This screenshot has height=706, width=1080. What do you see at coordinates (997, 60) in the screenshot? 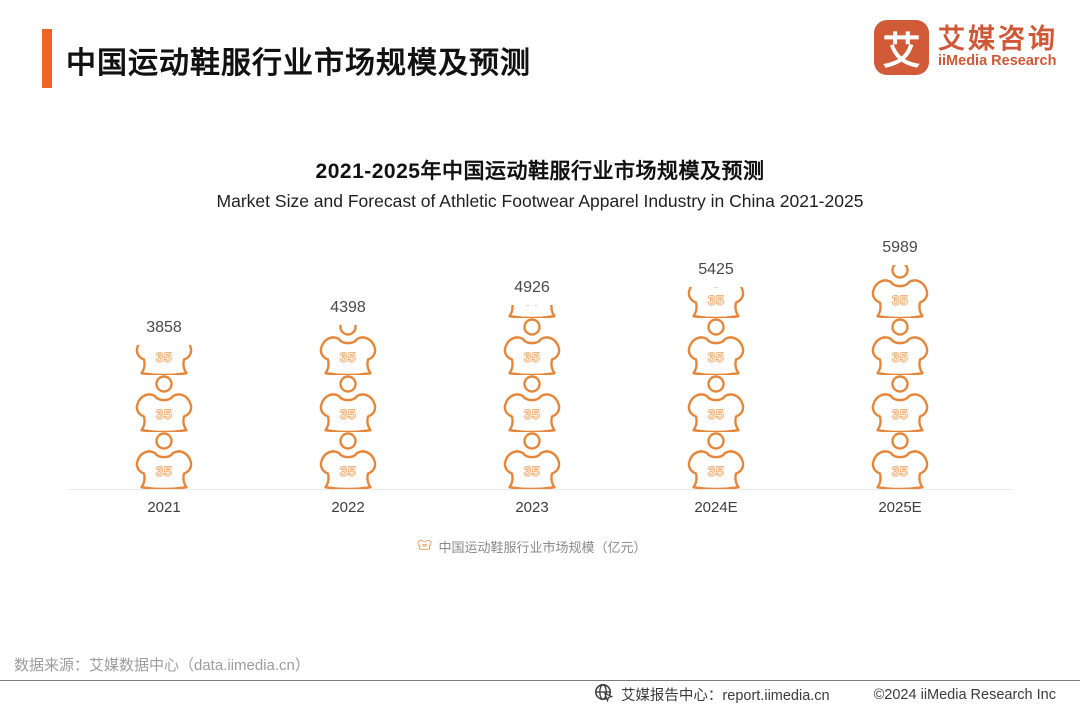
I see `logo-name-en: iiMedia Research` at bounding box center [997, 60].